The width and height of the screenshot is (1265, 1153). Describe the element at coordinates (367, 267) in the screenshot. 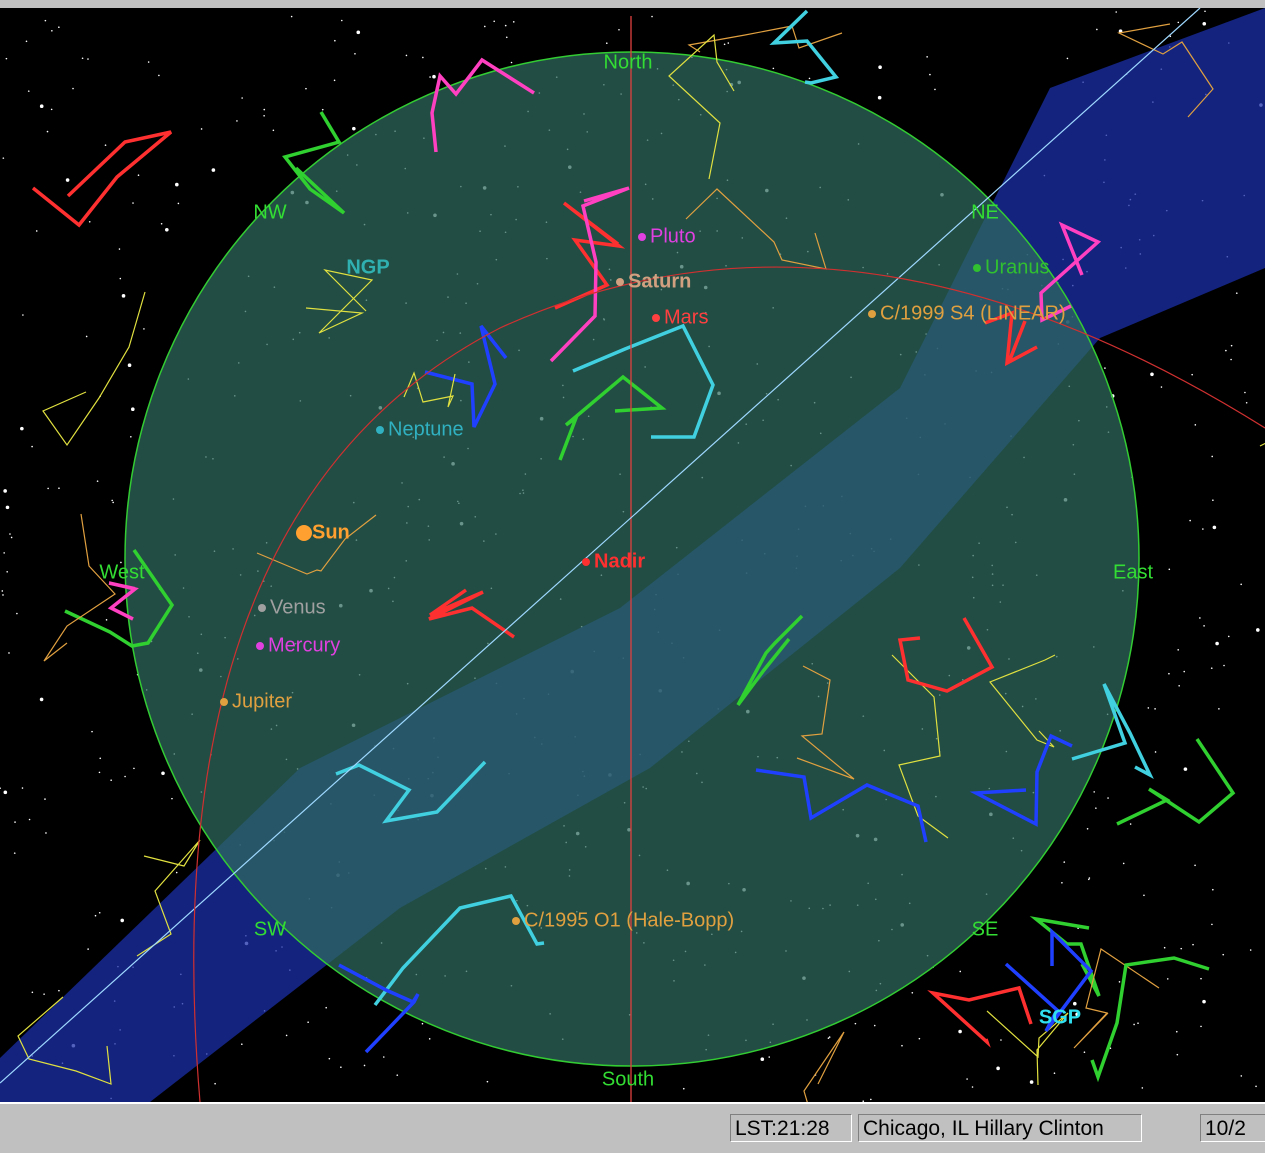

I see `pole-label: NGP` at that location.